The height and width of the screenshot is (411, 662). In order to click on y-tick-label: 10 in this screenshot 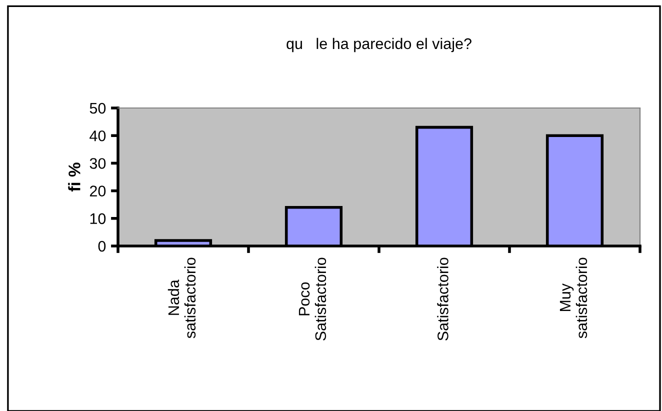, I will do `click(98, 218)`.